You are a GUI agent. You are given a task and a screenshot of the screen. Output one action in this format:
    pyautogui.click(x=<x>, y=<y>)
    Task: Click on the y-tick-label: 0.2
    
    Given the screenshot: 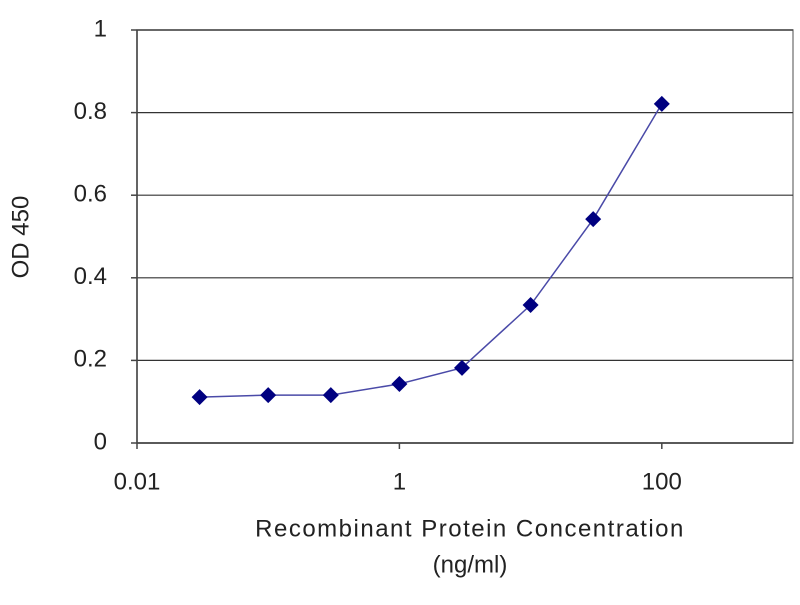 What is the action you would take?
    pyautogui.click(x=90, y=359)
    